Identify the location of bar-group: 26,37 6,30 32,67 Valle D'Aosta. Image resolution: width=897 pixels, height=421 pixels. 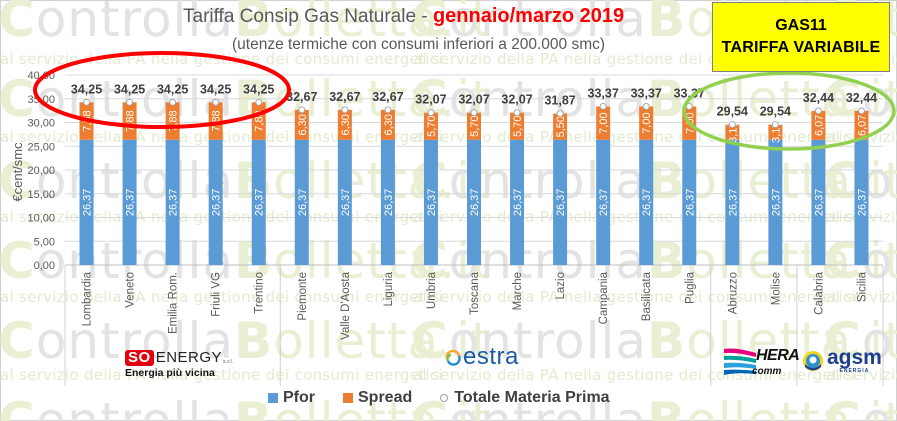
(344, 215).